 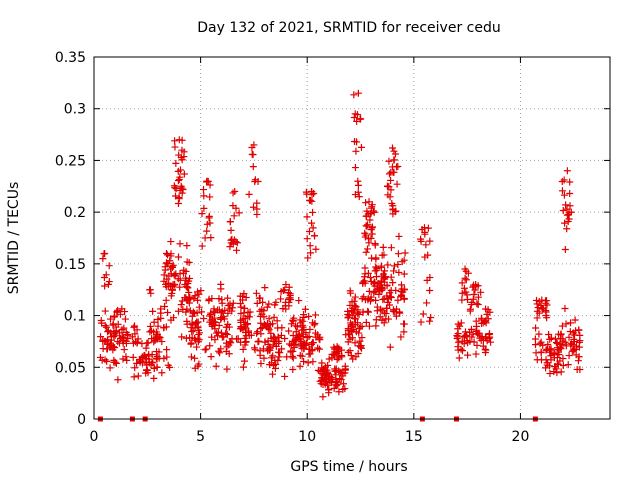 What do you see at coordinates (200, 437) in the screenshot?
I see `x-tick-label: 5` at bounding box center [200, 437].